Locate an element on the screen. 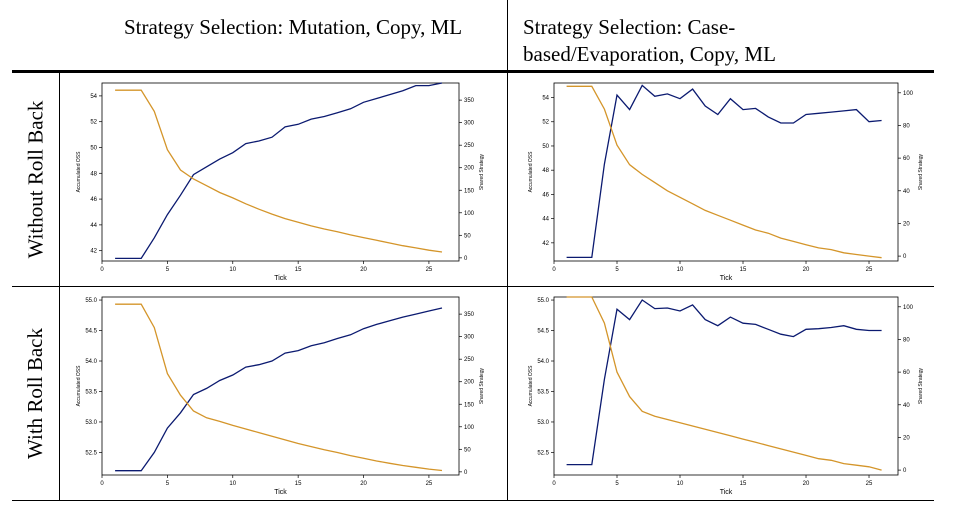  header-rule is located at coordinates (473, 71).